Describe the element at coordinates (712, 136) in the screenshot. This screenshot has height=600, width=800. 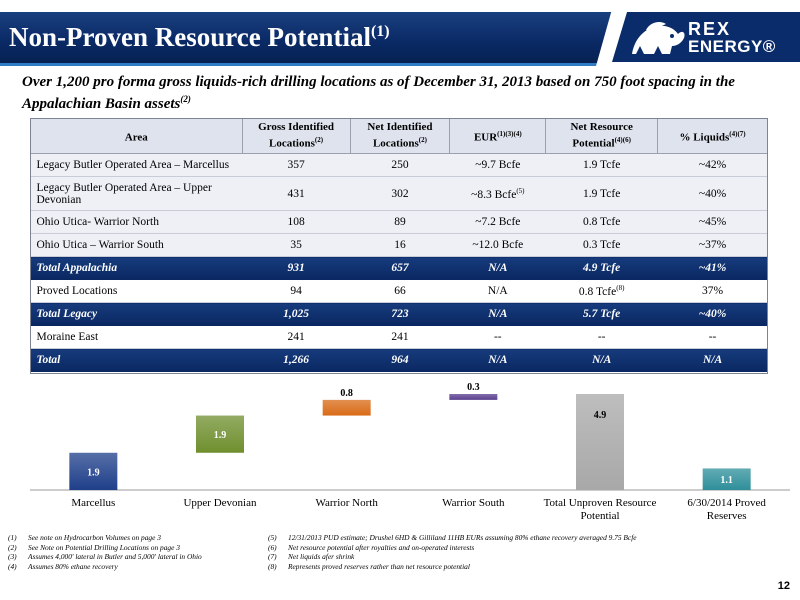
I see `column-header: % Liquids(4)(7)` at that location.